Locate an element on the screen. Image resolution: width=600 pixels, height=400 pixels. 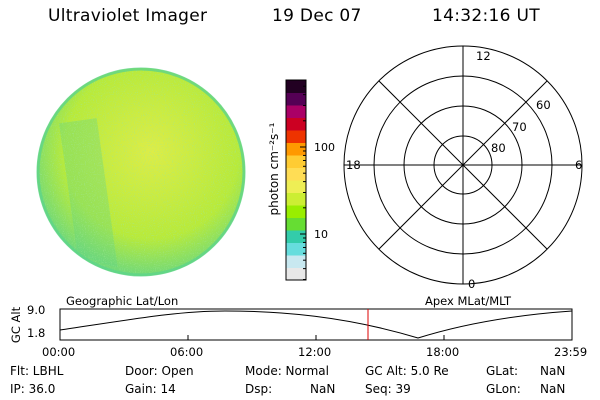
mlt-label-12: 12 is located at coordinates (483, 56).